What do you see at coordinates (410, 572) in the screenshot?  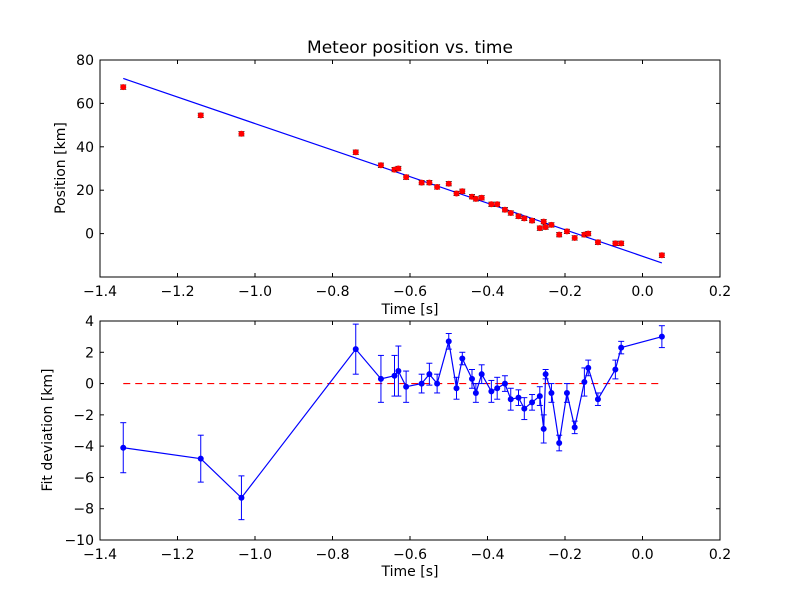 I see `deviation-x-axis-label: Time [s]` at bounding box center [410, 572].